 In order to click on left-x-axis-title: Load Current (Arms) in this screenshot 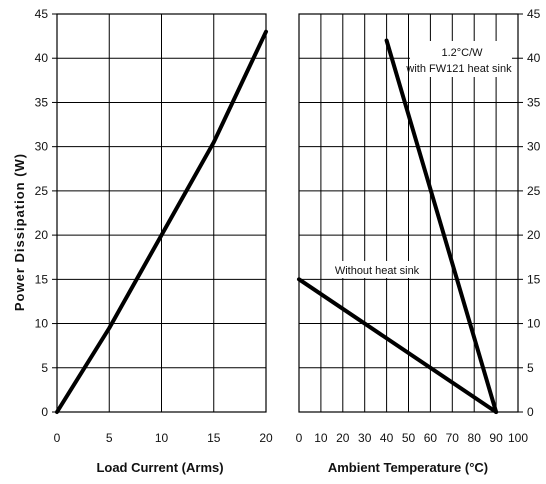, I will do `click(159, 467)`.